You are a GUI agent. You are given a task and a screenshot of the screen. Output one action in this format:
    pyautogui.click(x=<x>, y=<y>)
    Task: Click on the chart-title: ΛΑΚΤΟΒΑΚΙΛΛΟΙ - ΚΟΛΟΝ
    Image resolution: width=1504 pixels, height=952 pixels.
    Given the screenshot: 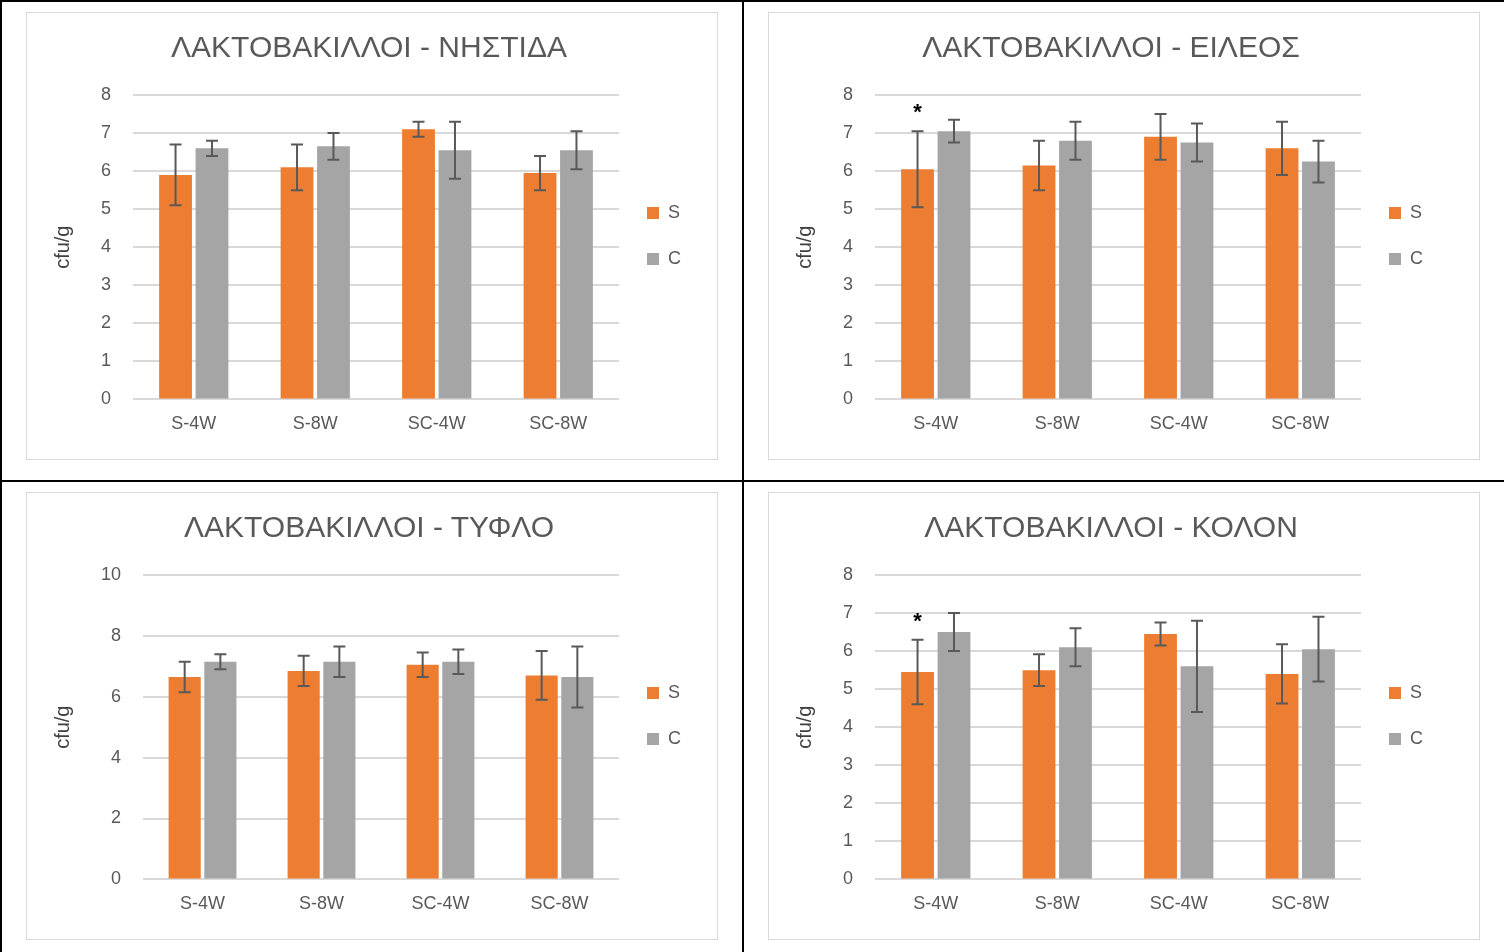 What is the action you would take?
    pyautogui.click(x=1111, y=527)
    